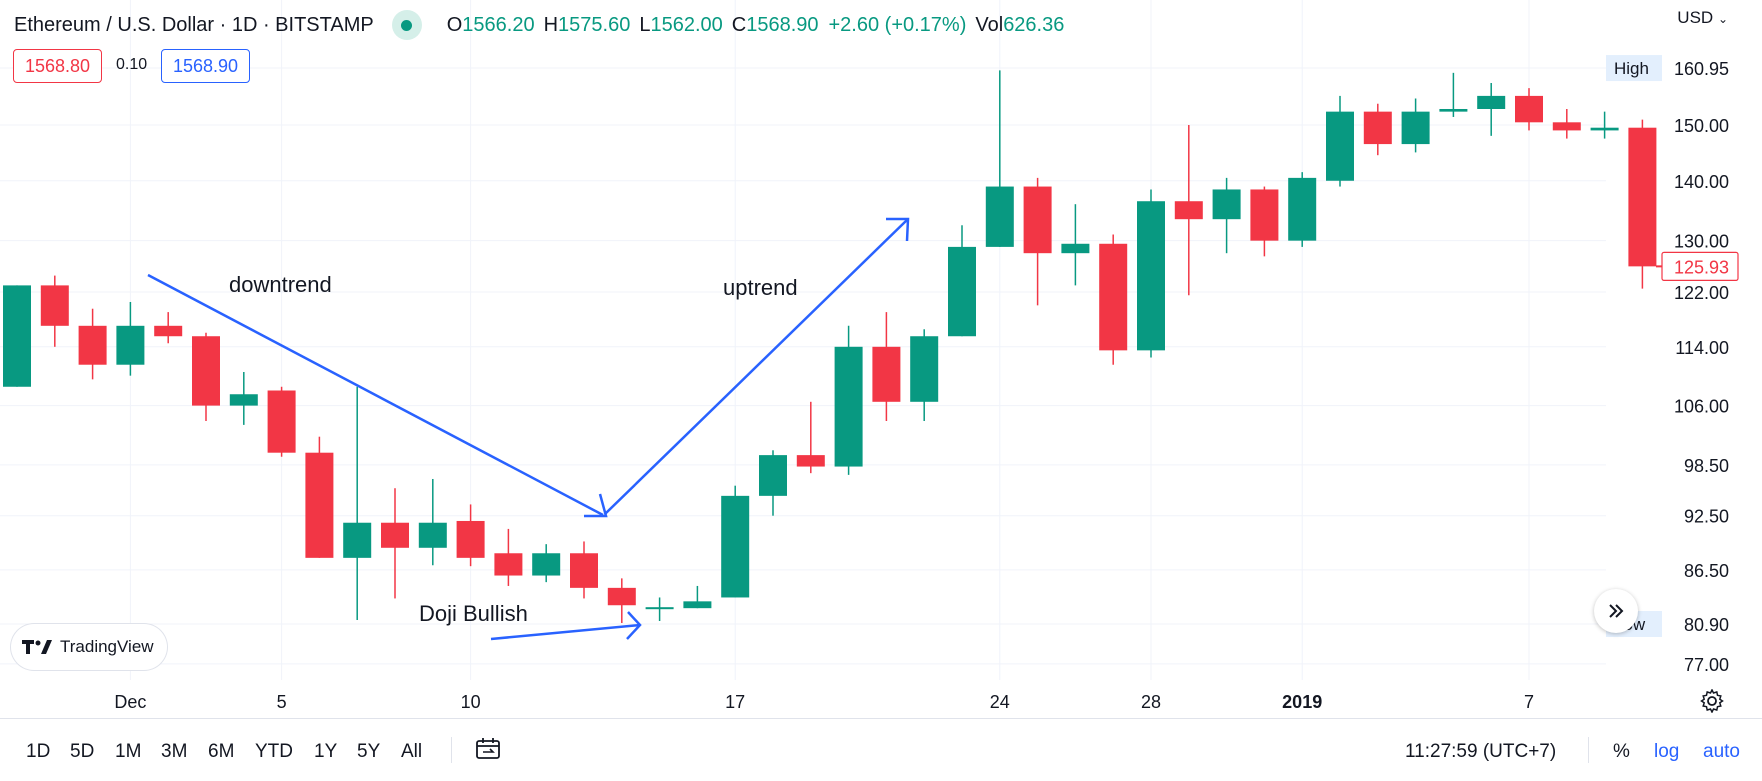 The width and height of the screenshot is (1762, 781). I want to click on price-tick-label: 122.00, so click(1701, 293).